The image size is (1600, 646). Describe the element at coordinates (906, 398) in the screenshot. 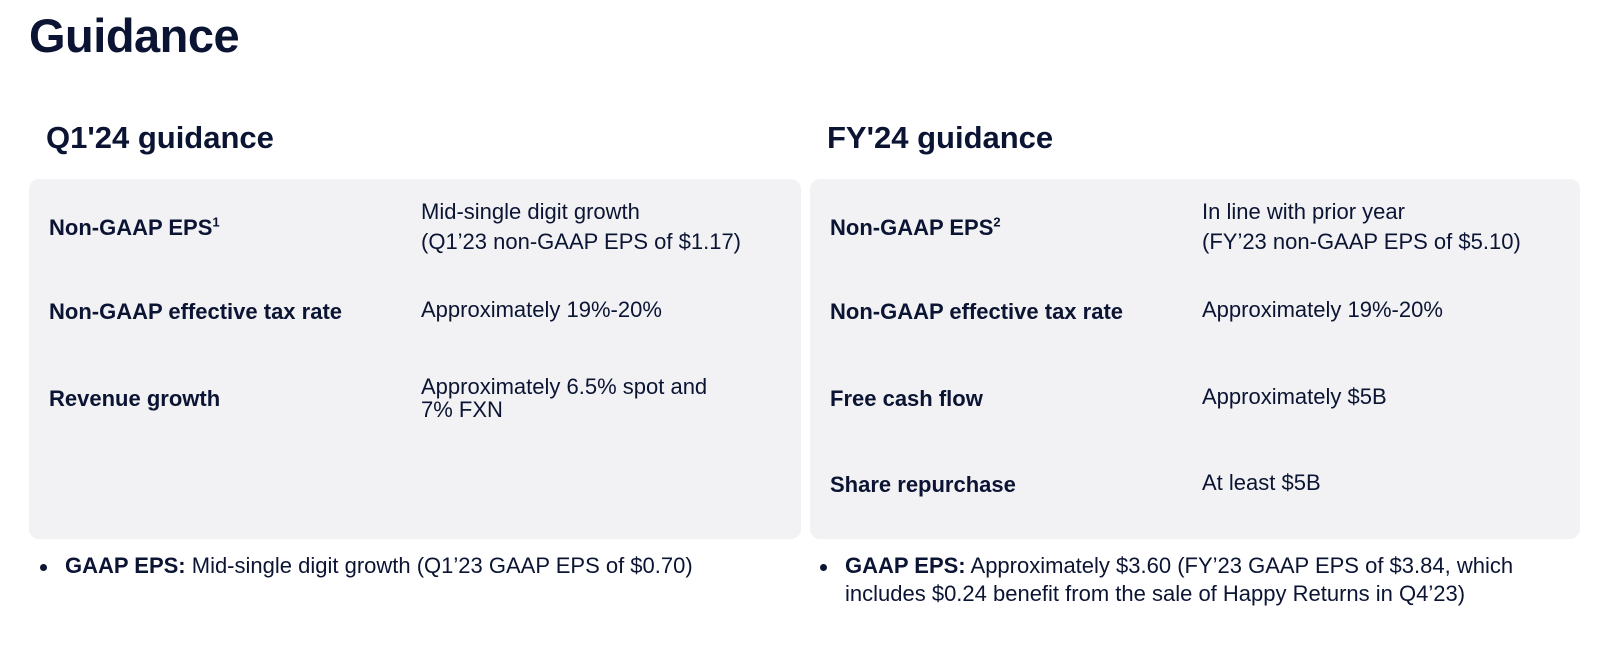

I see `row-label: Free cash flow` at that location.